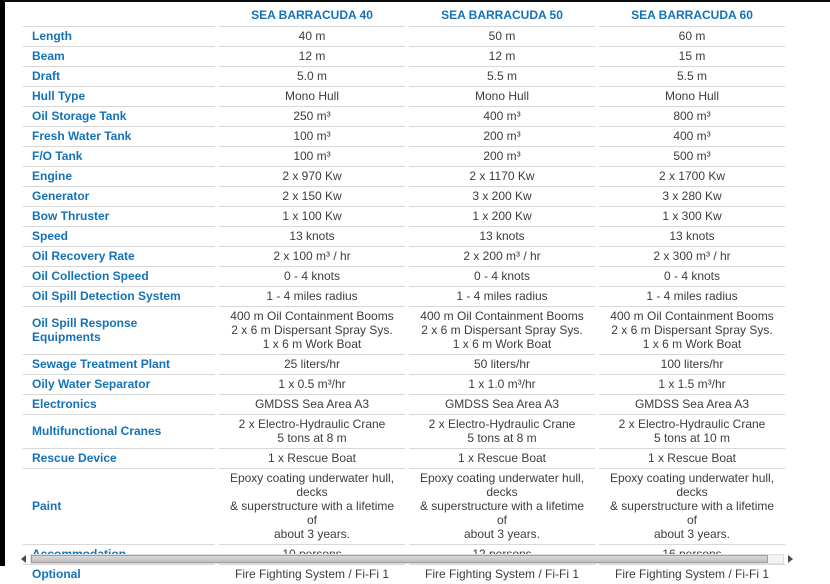 The width and height of the screenshot is (830, 584). I want to click on scroll-right-arrow-icon, so click(790, 558).